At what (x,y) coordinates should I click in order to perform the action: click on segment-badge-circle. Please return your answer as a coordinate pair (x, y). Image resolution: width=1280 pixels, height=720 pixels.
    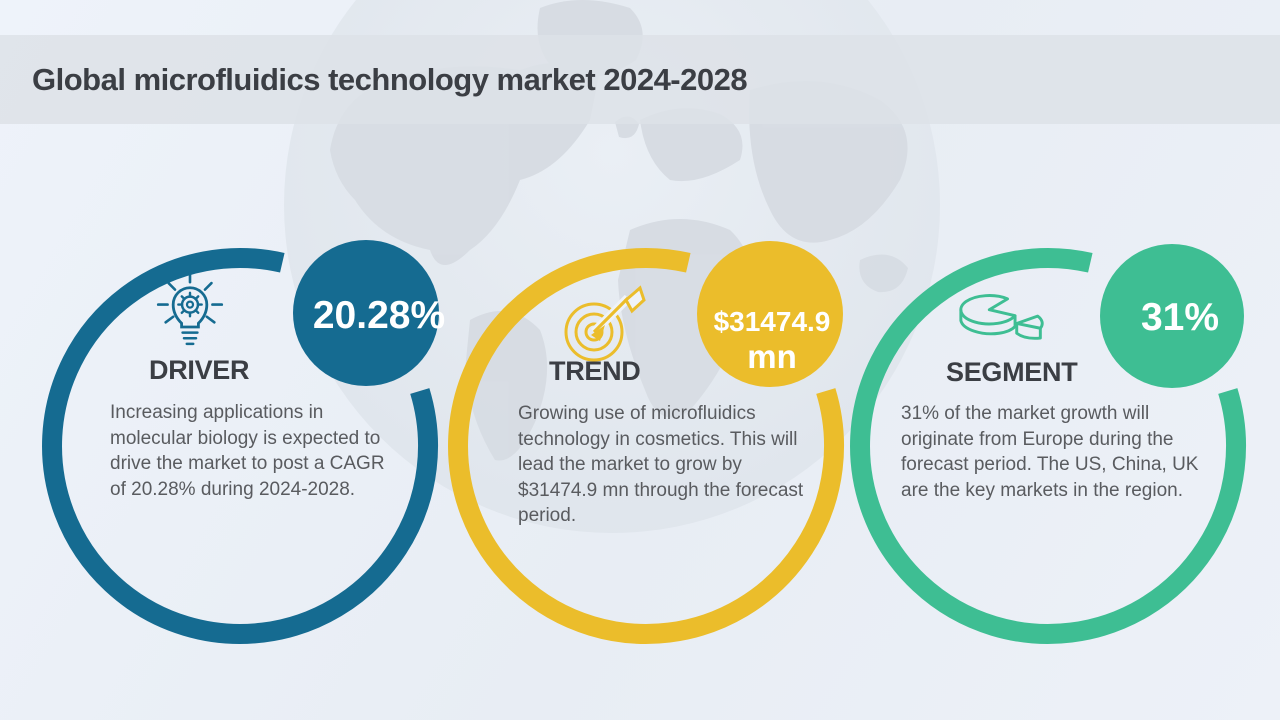
    Looking at the image, I should click on (1172, 316).